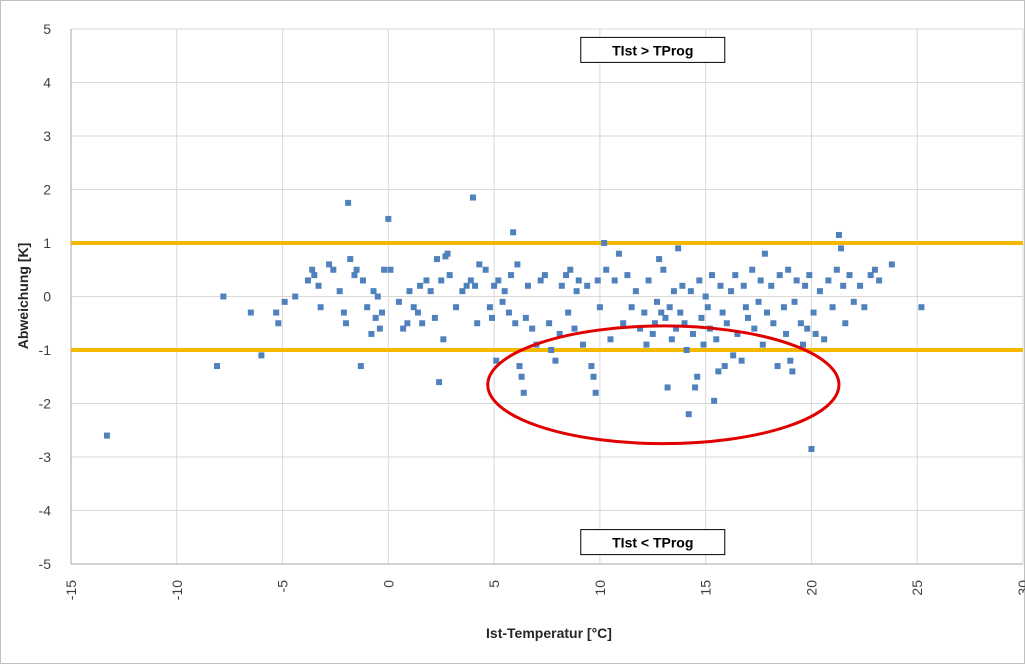 The width and height of the screenshot is (1025, 665). I want to click on y-tick-labels: 5 4 3 2 1 0 -1 -2 -3 -4 -5, so click(45, 296).